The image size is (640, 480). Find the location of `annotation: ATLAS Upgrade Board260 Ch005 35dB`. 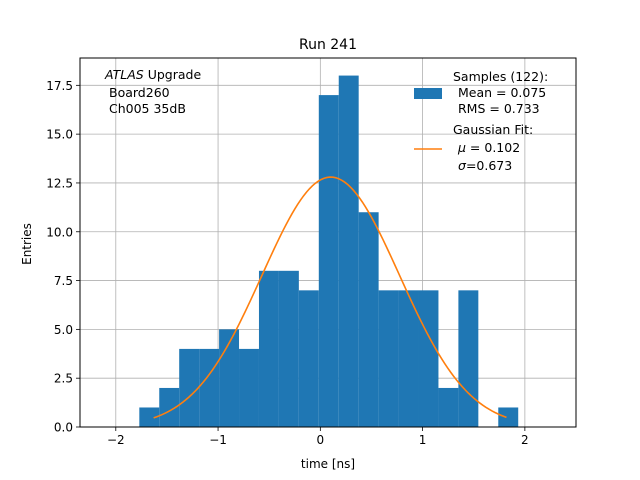

annotation: ATLAS Upgrade Board260 Ch005 35dB is located at coordinates (152, 91).